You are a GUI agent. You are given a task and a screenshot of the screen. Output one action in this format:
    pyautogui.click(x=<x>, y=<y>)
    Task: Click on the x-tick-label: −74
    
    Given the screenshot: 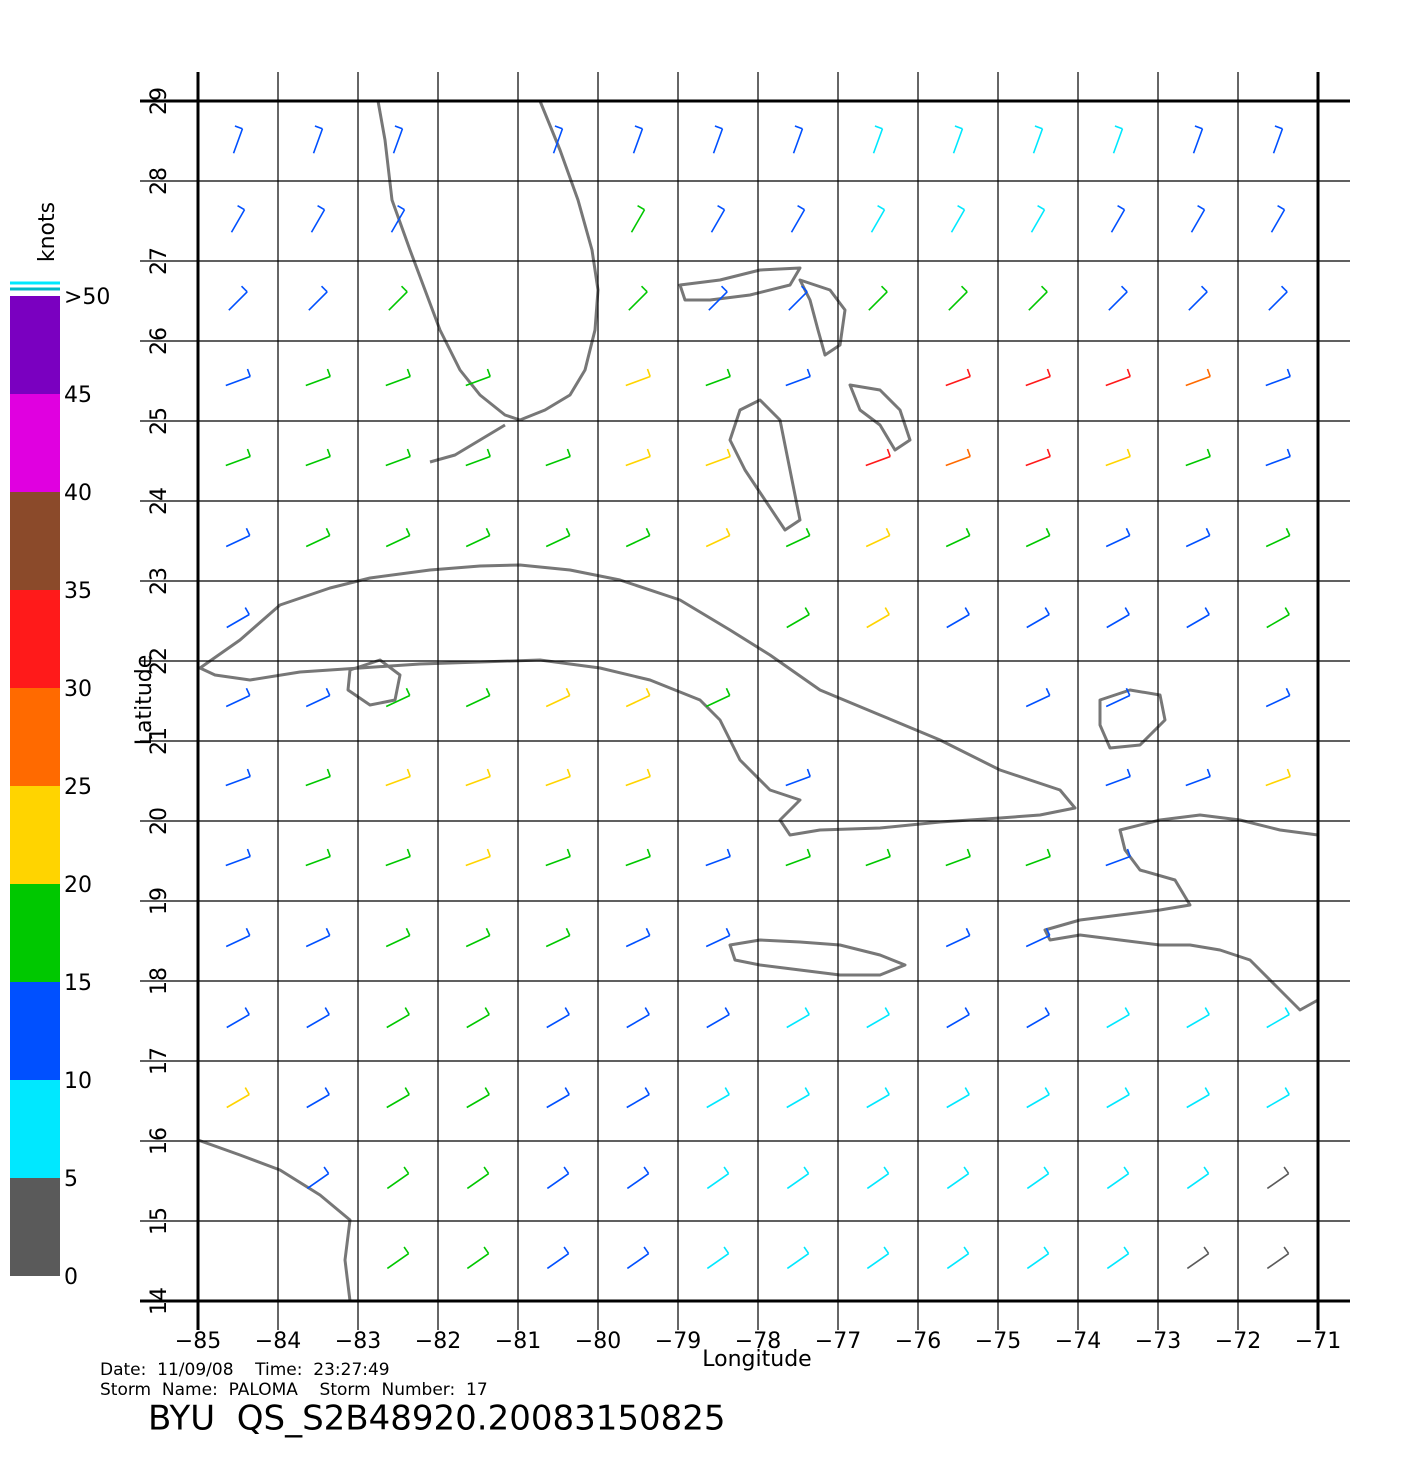 What is the action you would take?
    pyautogui.click(x=1078, y=1341)
    